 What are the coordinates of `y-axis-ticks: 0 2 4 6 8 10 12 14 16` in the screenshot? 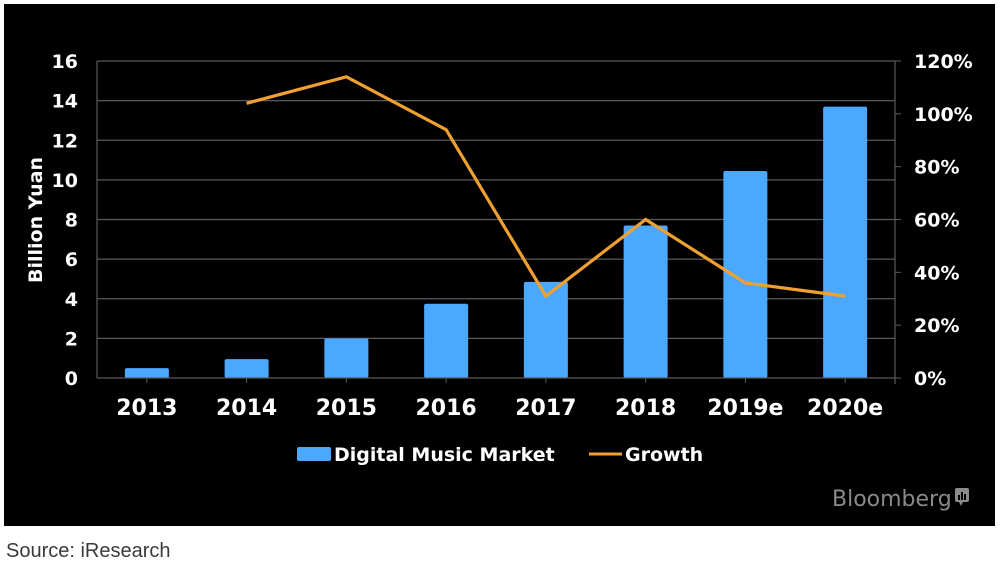 It's located at (65, 220).